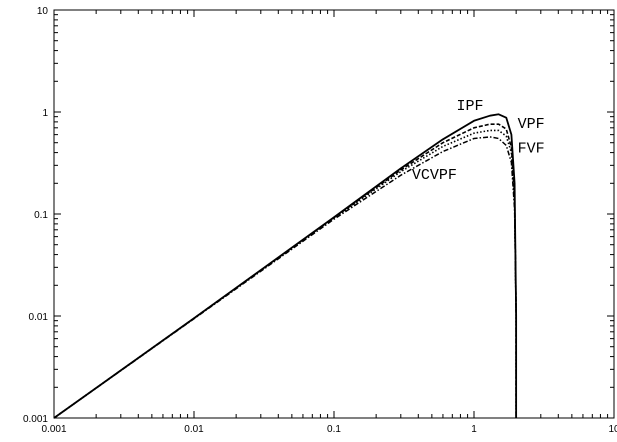 The image size is (617, 442). What do you see at coordinates (194, 429) in the screenshot?
I see `x-tick-label: 0.01` at bounding box center [194, 429].